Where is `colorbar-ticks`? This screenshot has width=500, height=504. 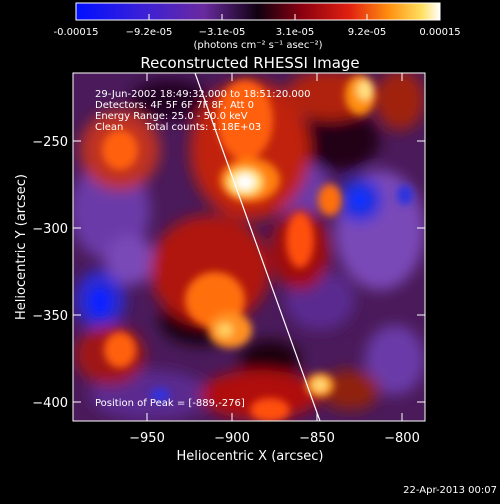
colorbar-ticks is located at coordinates (258, 17).